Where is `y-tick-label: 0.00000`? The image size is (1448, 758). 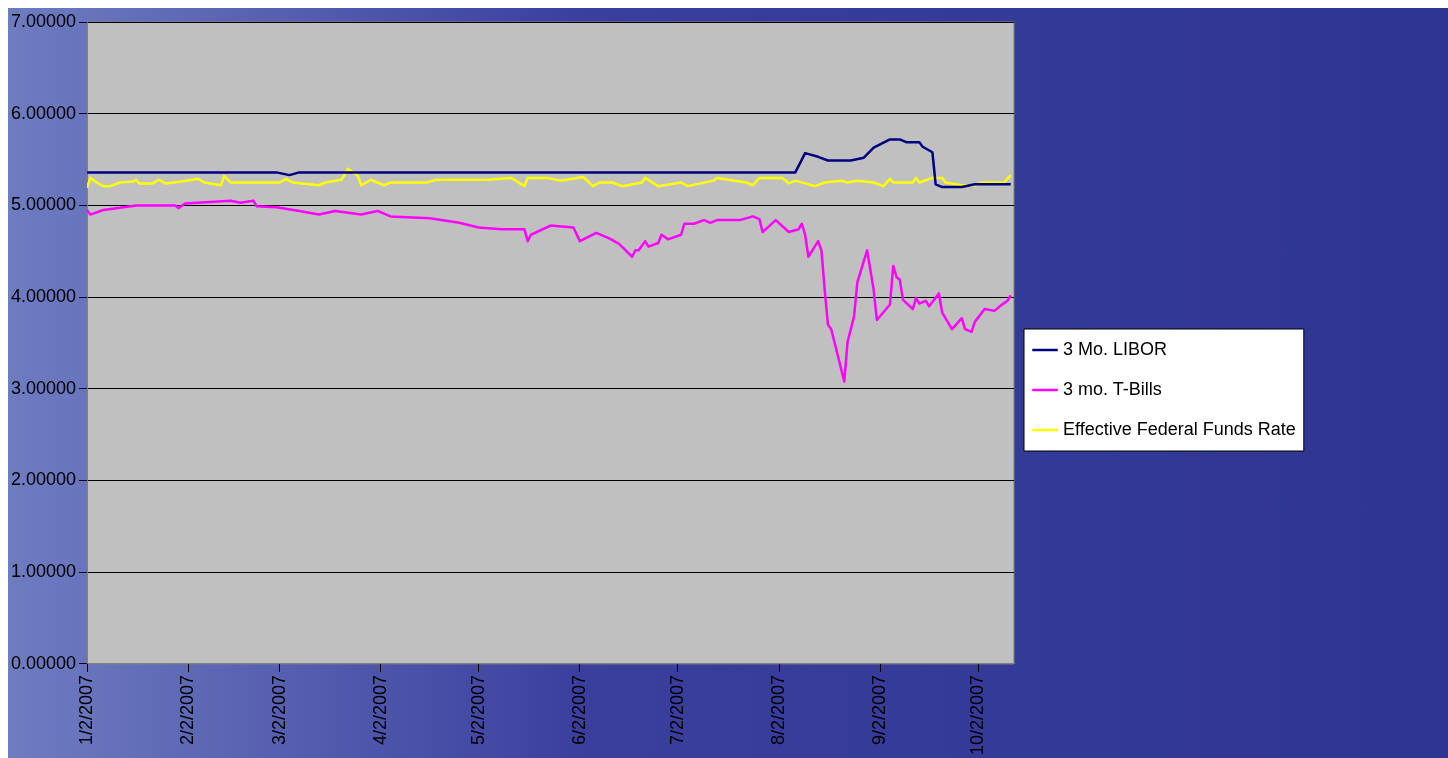 y-tick-label: 0.00000 is located at coordinates (43, 662).